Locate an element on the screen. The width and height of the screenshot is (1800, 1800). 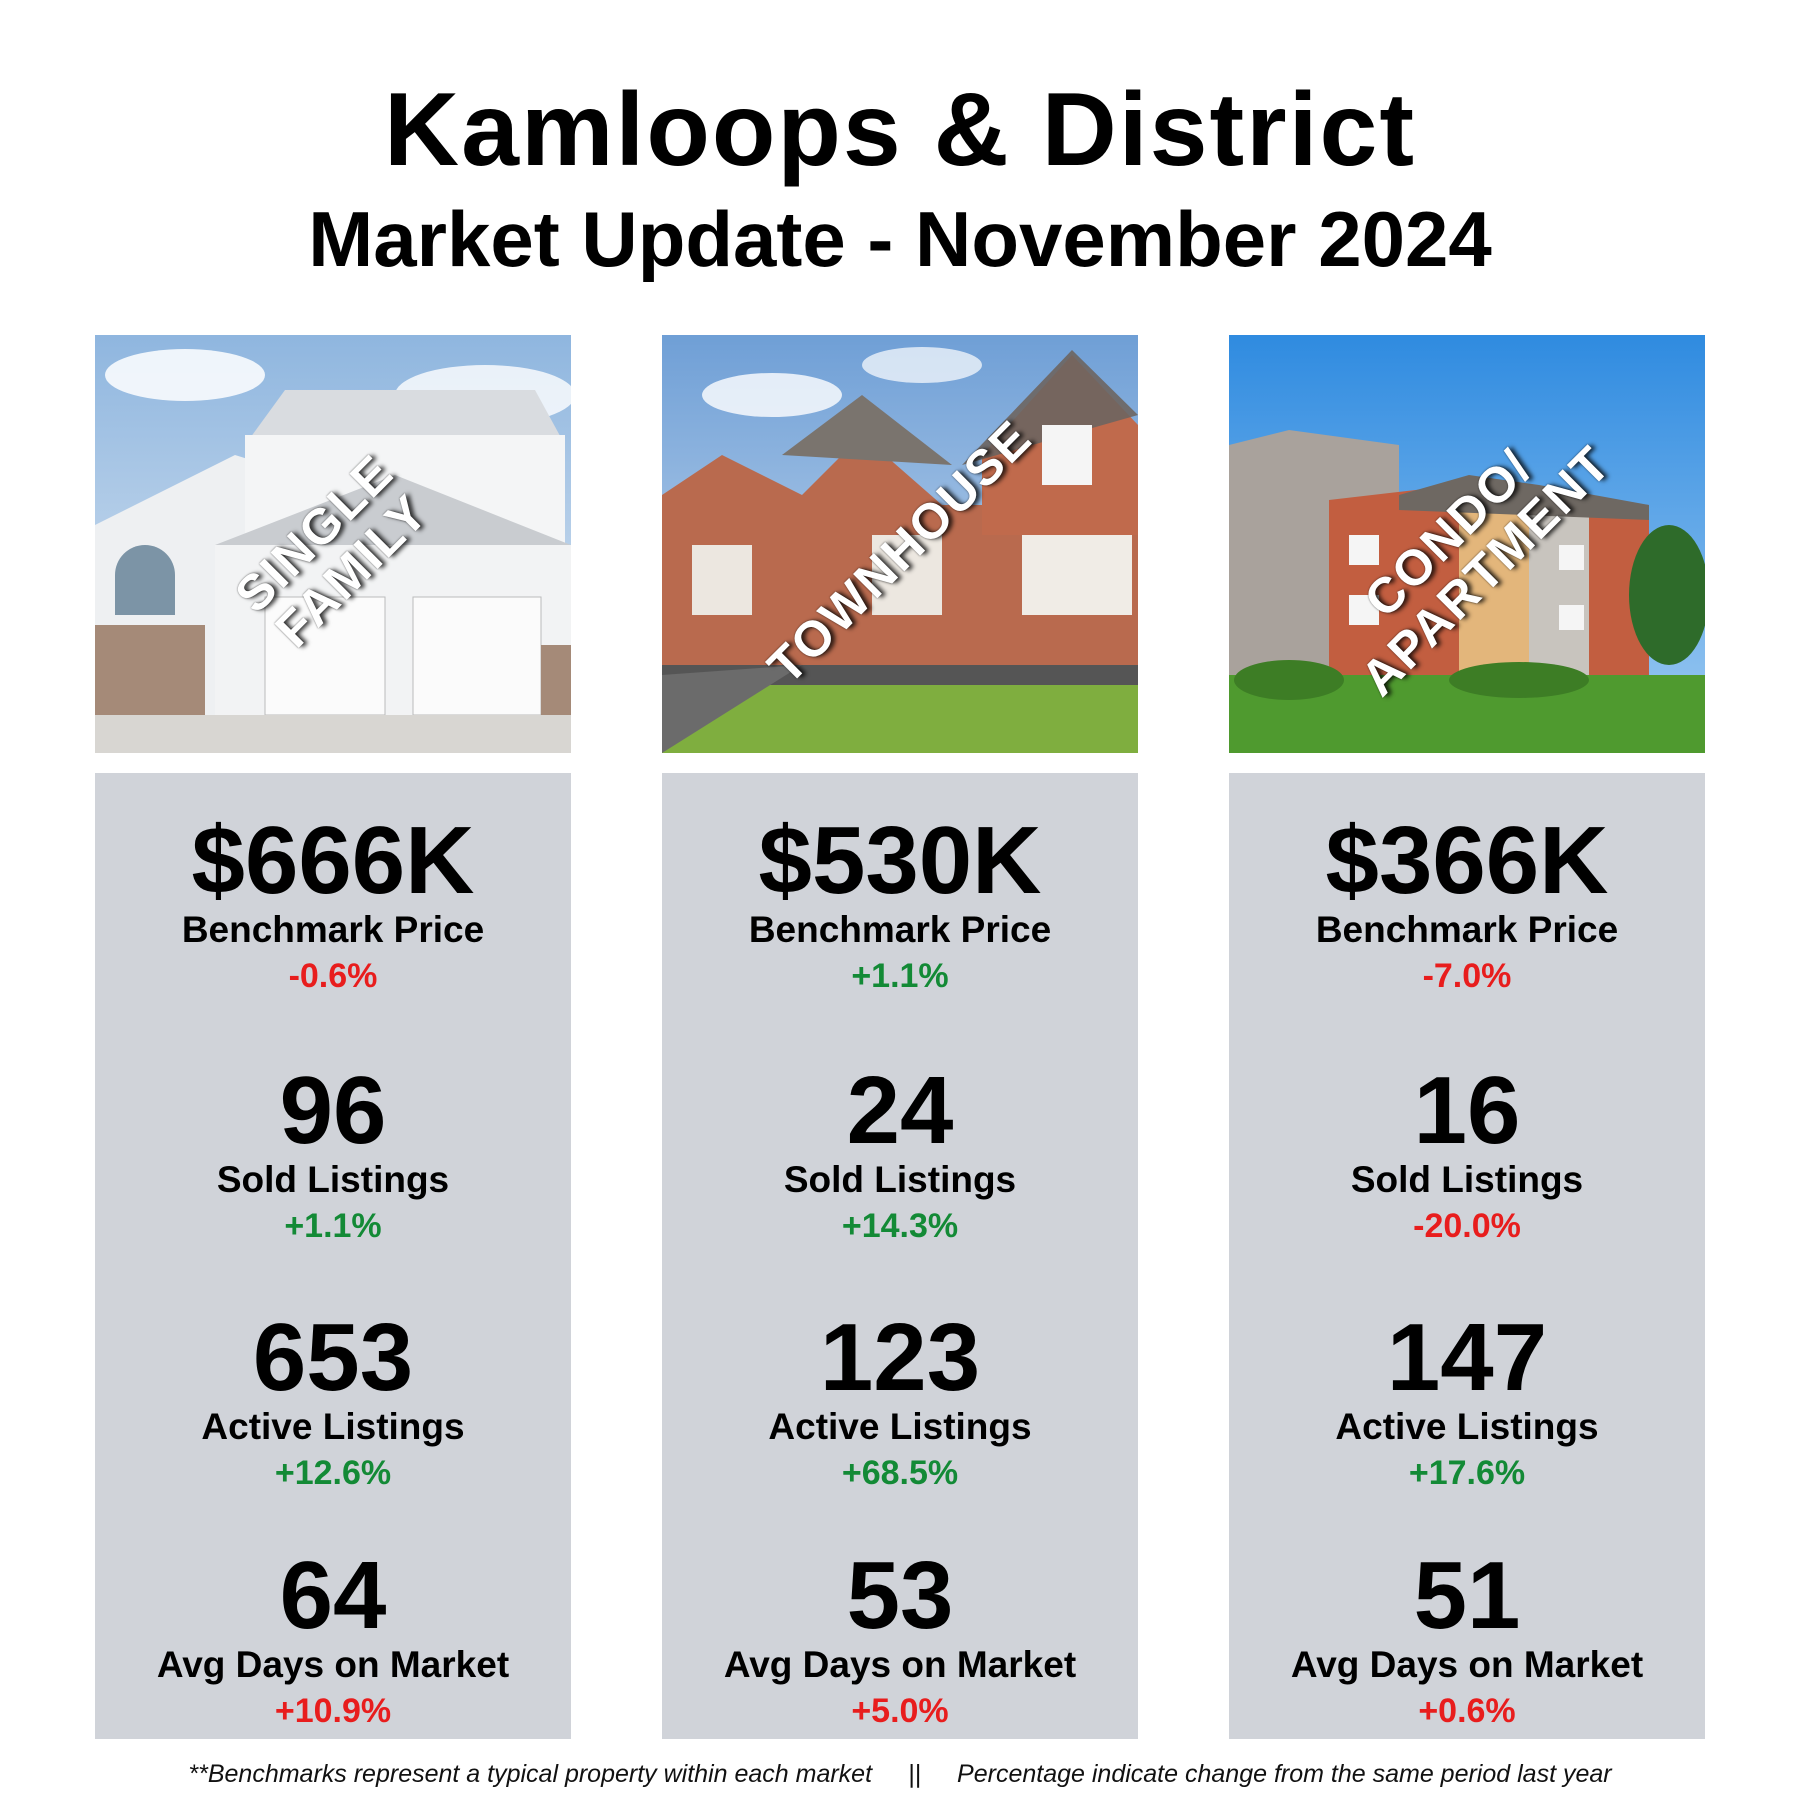
avg-days-stat: 53 Avg Days on Market +5.0% is located at coordinates (900, 1640).